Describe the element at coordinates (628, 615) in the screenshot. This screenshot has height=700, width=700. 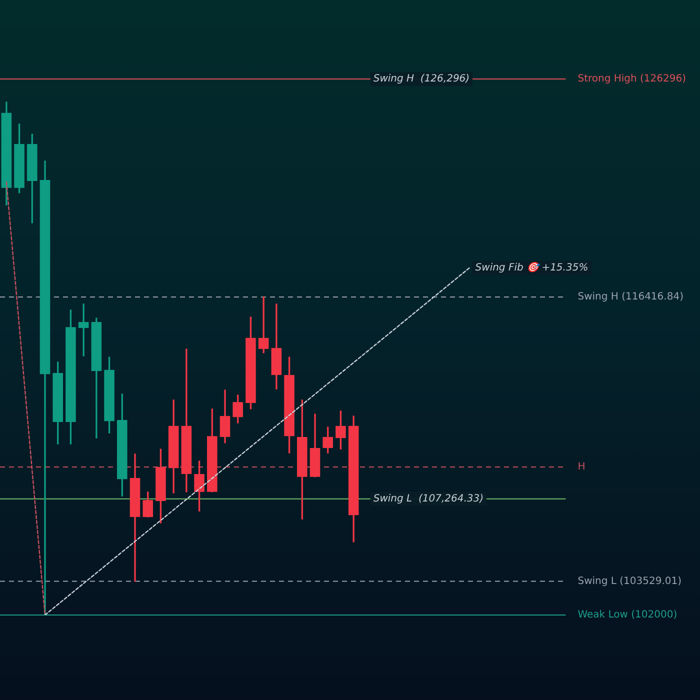
I see `y-tick-label: Weak Low (102000)` at that location.